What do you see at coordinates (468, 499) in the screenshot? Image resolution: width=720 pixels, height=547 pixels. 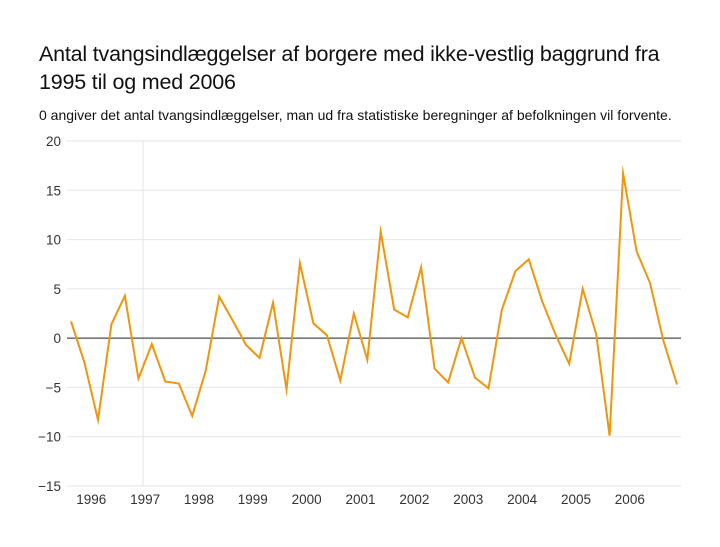 I see `x-tick-label: 2003` at bounding box center [468, 499].